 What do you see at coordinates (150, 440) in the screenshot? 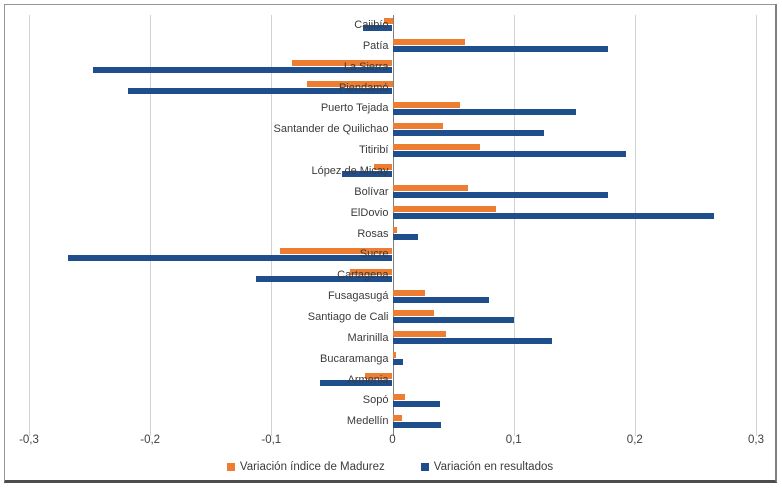
I see `x-tick-label: -0,2` at bounding box center [150, 440].